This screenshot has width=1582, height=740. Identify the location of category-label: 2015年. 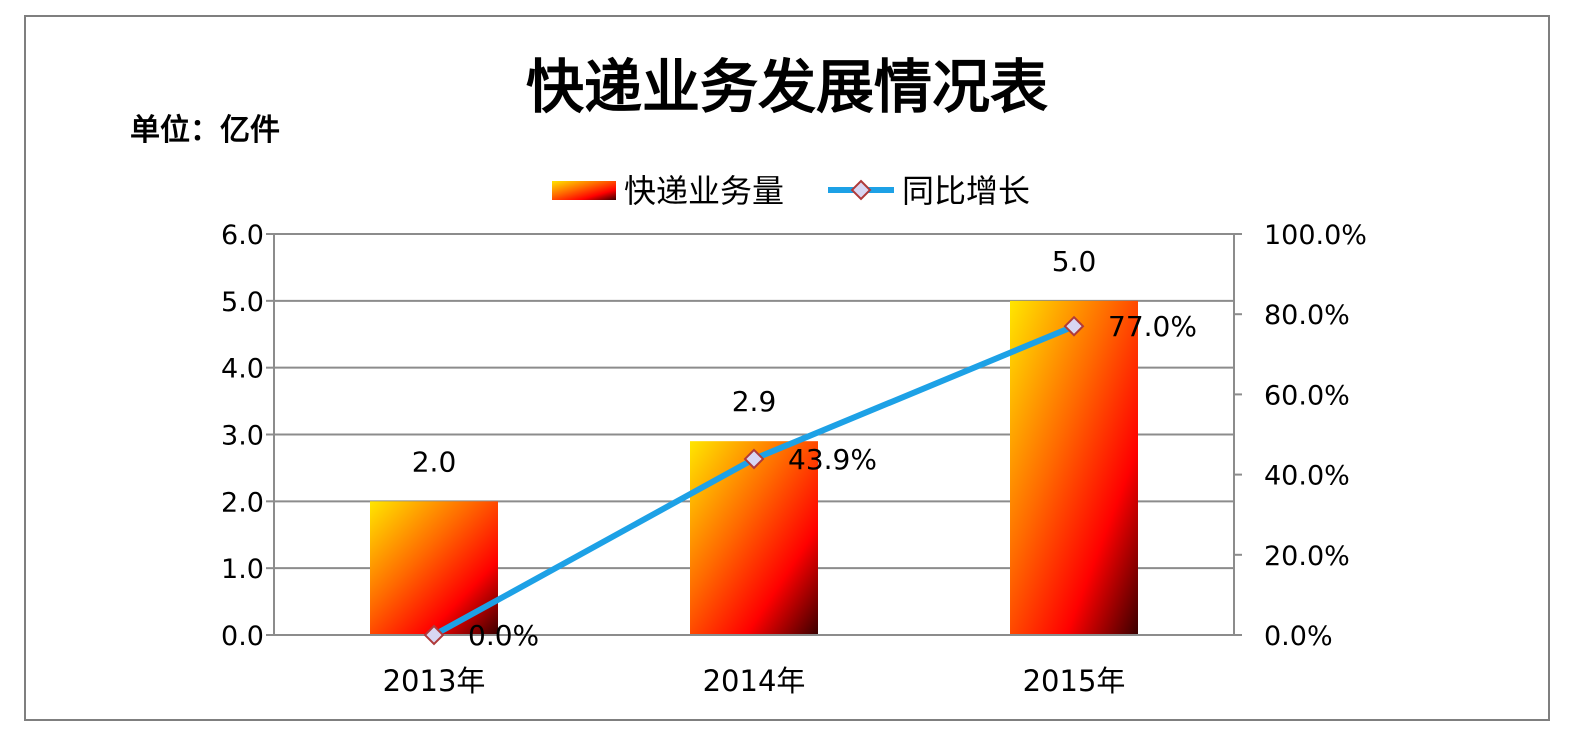
(1074, 681).